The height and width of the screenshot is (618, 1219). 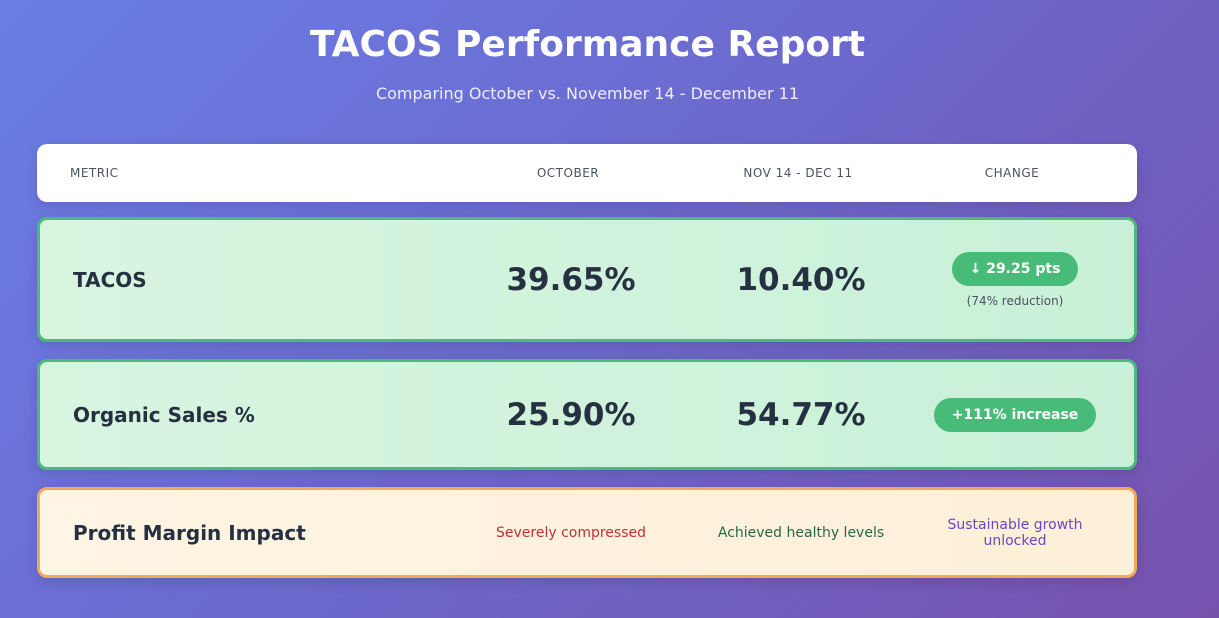 What do you see at coordinates (110, 279) in the screenshot?
I see `metric-label: TACOS` at bounding box center [110, 279].